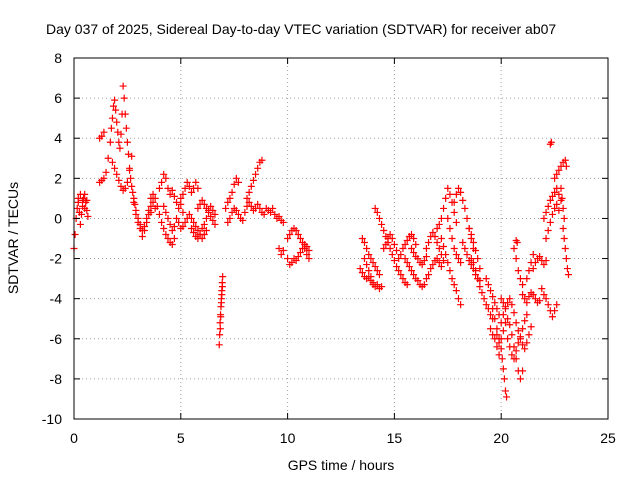  Describe the element at coordinates (56, 299) in the screenshot. I see `y-tick-label: -4` at that location.